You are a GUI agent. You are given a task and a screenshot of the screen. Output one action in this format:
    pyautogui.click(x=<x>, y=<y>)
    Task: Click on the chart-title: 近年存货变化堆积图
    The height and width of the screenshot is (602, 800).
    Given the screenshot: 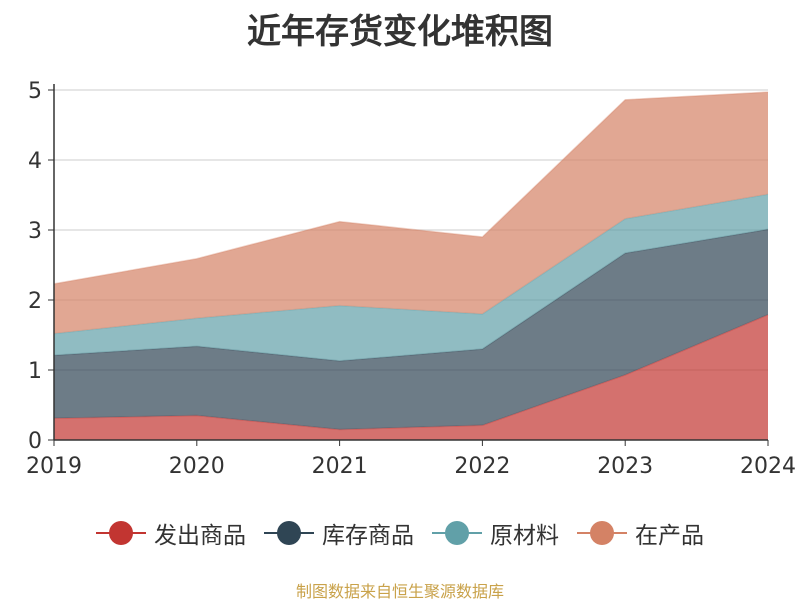 What is the action you would take?
    pyautogui.click(x=400, y=32)
    